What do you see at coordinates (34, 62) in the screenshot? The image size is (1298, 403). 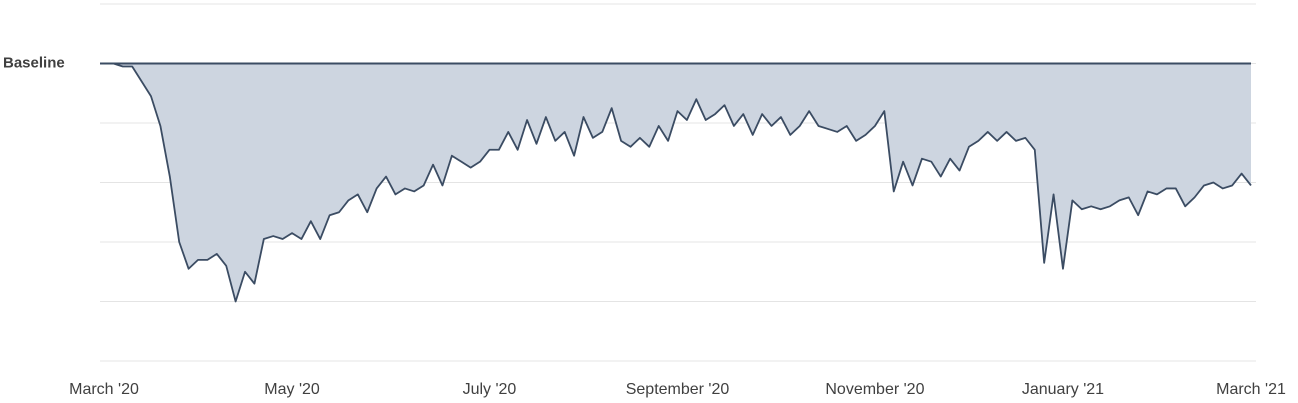 I see `y-tick-label: Baseline` at bounding box center [34, 62].